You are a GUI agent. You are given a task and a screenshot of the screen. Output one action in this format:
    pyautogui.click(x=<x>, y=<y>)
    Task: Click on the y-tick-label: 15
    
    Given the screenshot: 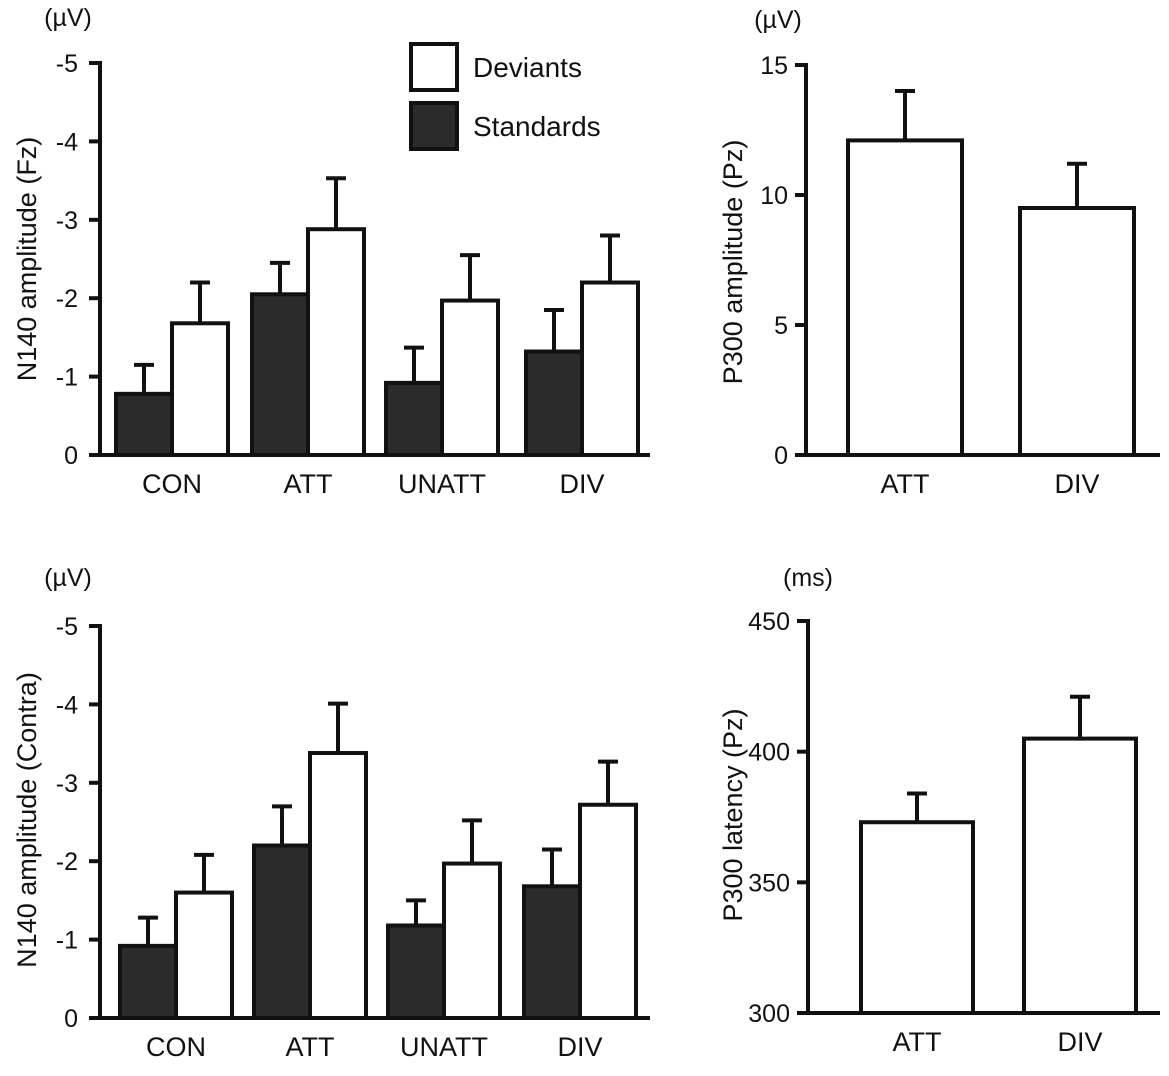 What is the action you would take?
    pyautogui.click(x=774, y=66)
    